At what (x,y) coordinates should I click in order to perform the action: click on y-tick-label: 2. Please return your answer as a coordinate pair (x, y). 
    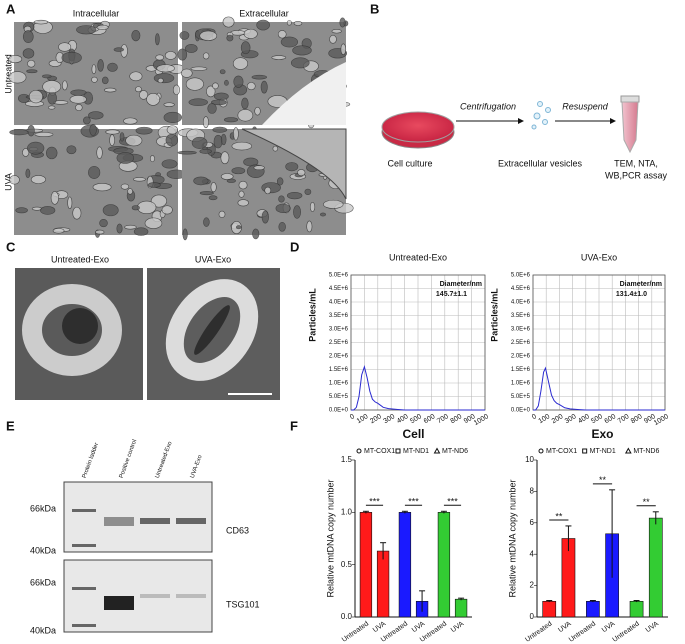
    Looking at the image, I should click on (532, 585).